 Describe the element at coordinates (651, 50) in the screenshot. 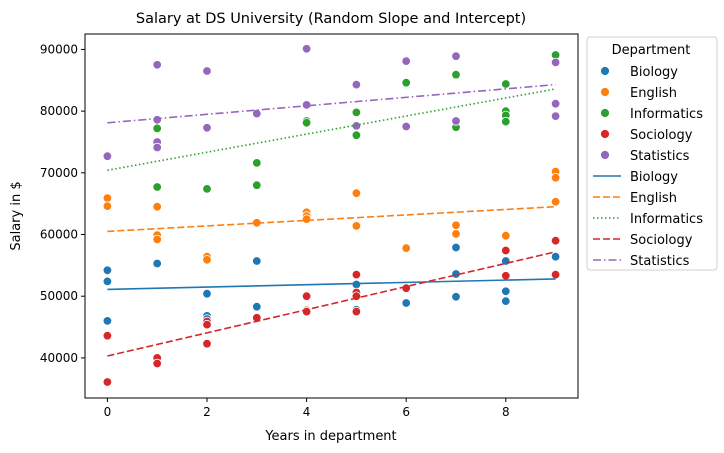

I see `legend-title: Department` at that location.